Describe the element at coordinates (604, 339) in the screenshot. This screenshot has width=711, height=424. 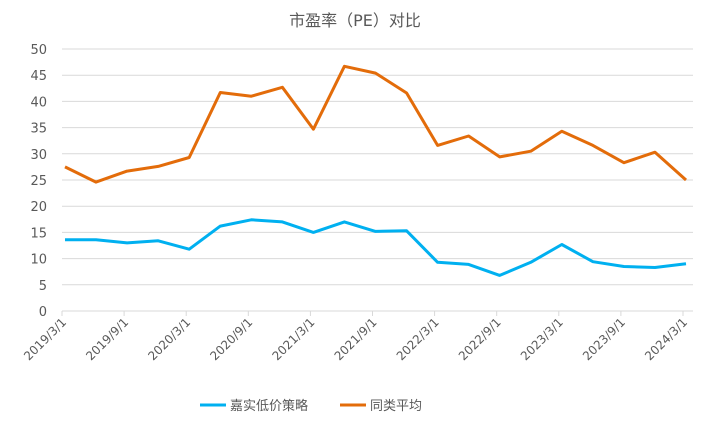
I see `x-tick-label: 2023/9/1` at that location.